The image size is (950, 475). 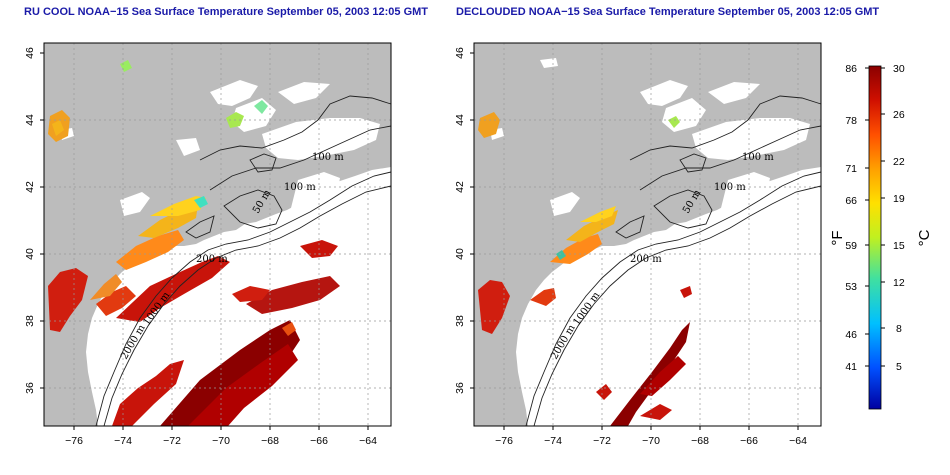 I want to click on sst-patches, so click(x=585, y=269).